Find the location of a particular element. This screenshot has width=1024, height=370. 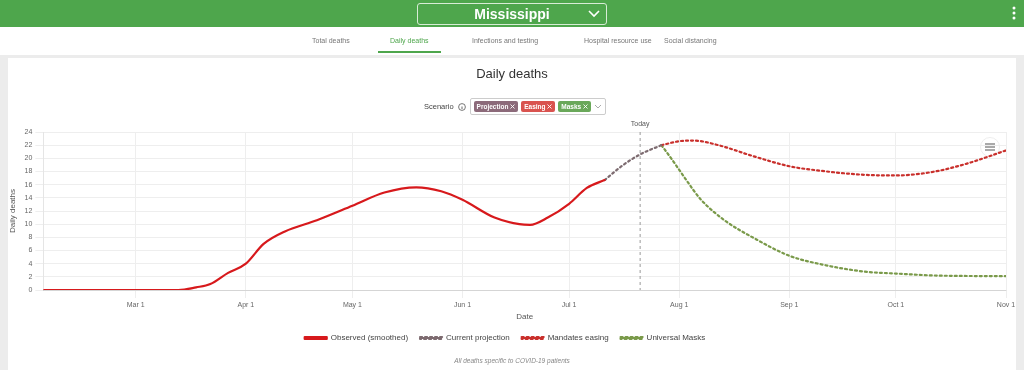

legend-label: Mandates easing is located at coordinates (578, 338).